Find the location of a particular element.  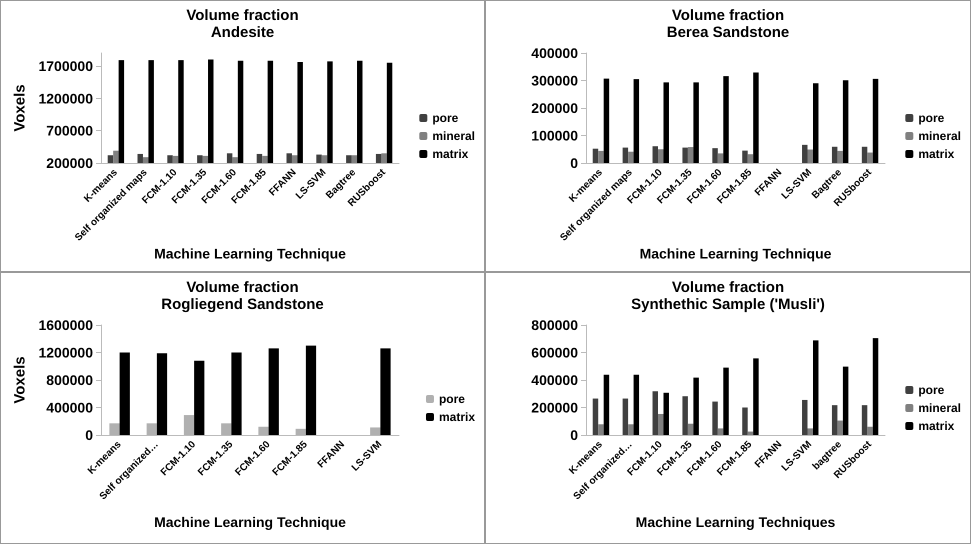

chart-subtitle: Andesite is located at coordinates (242, 32).